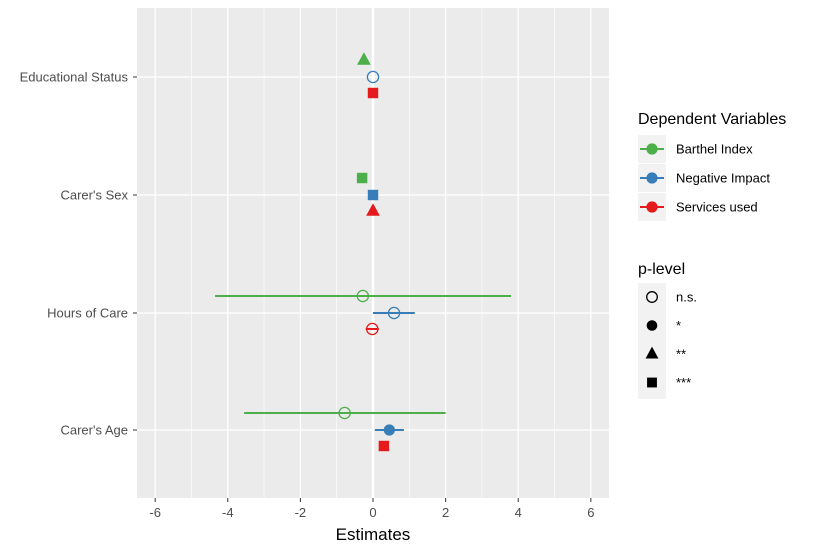  What do you see at coordinates (94, 195) in the screenshot?
I see `y-tick-label-carer-s-sex: Carer's Sex` at bounding box center [94, 195].